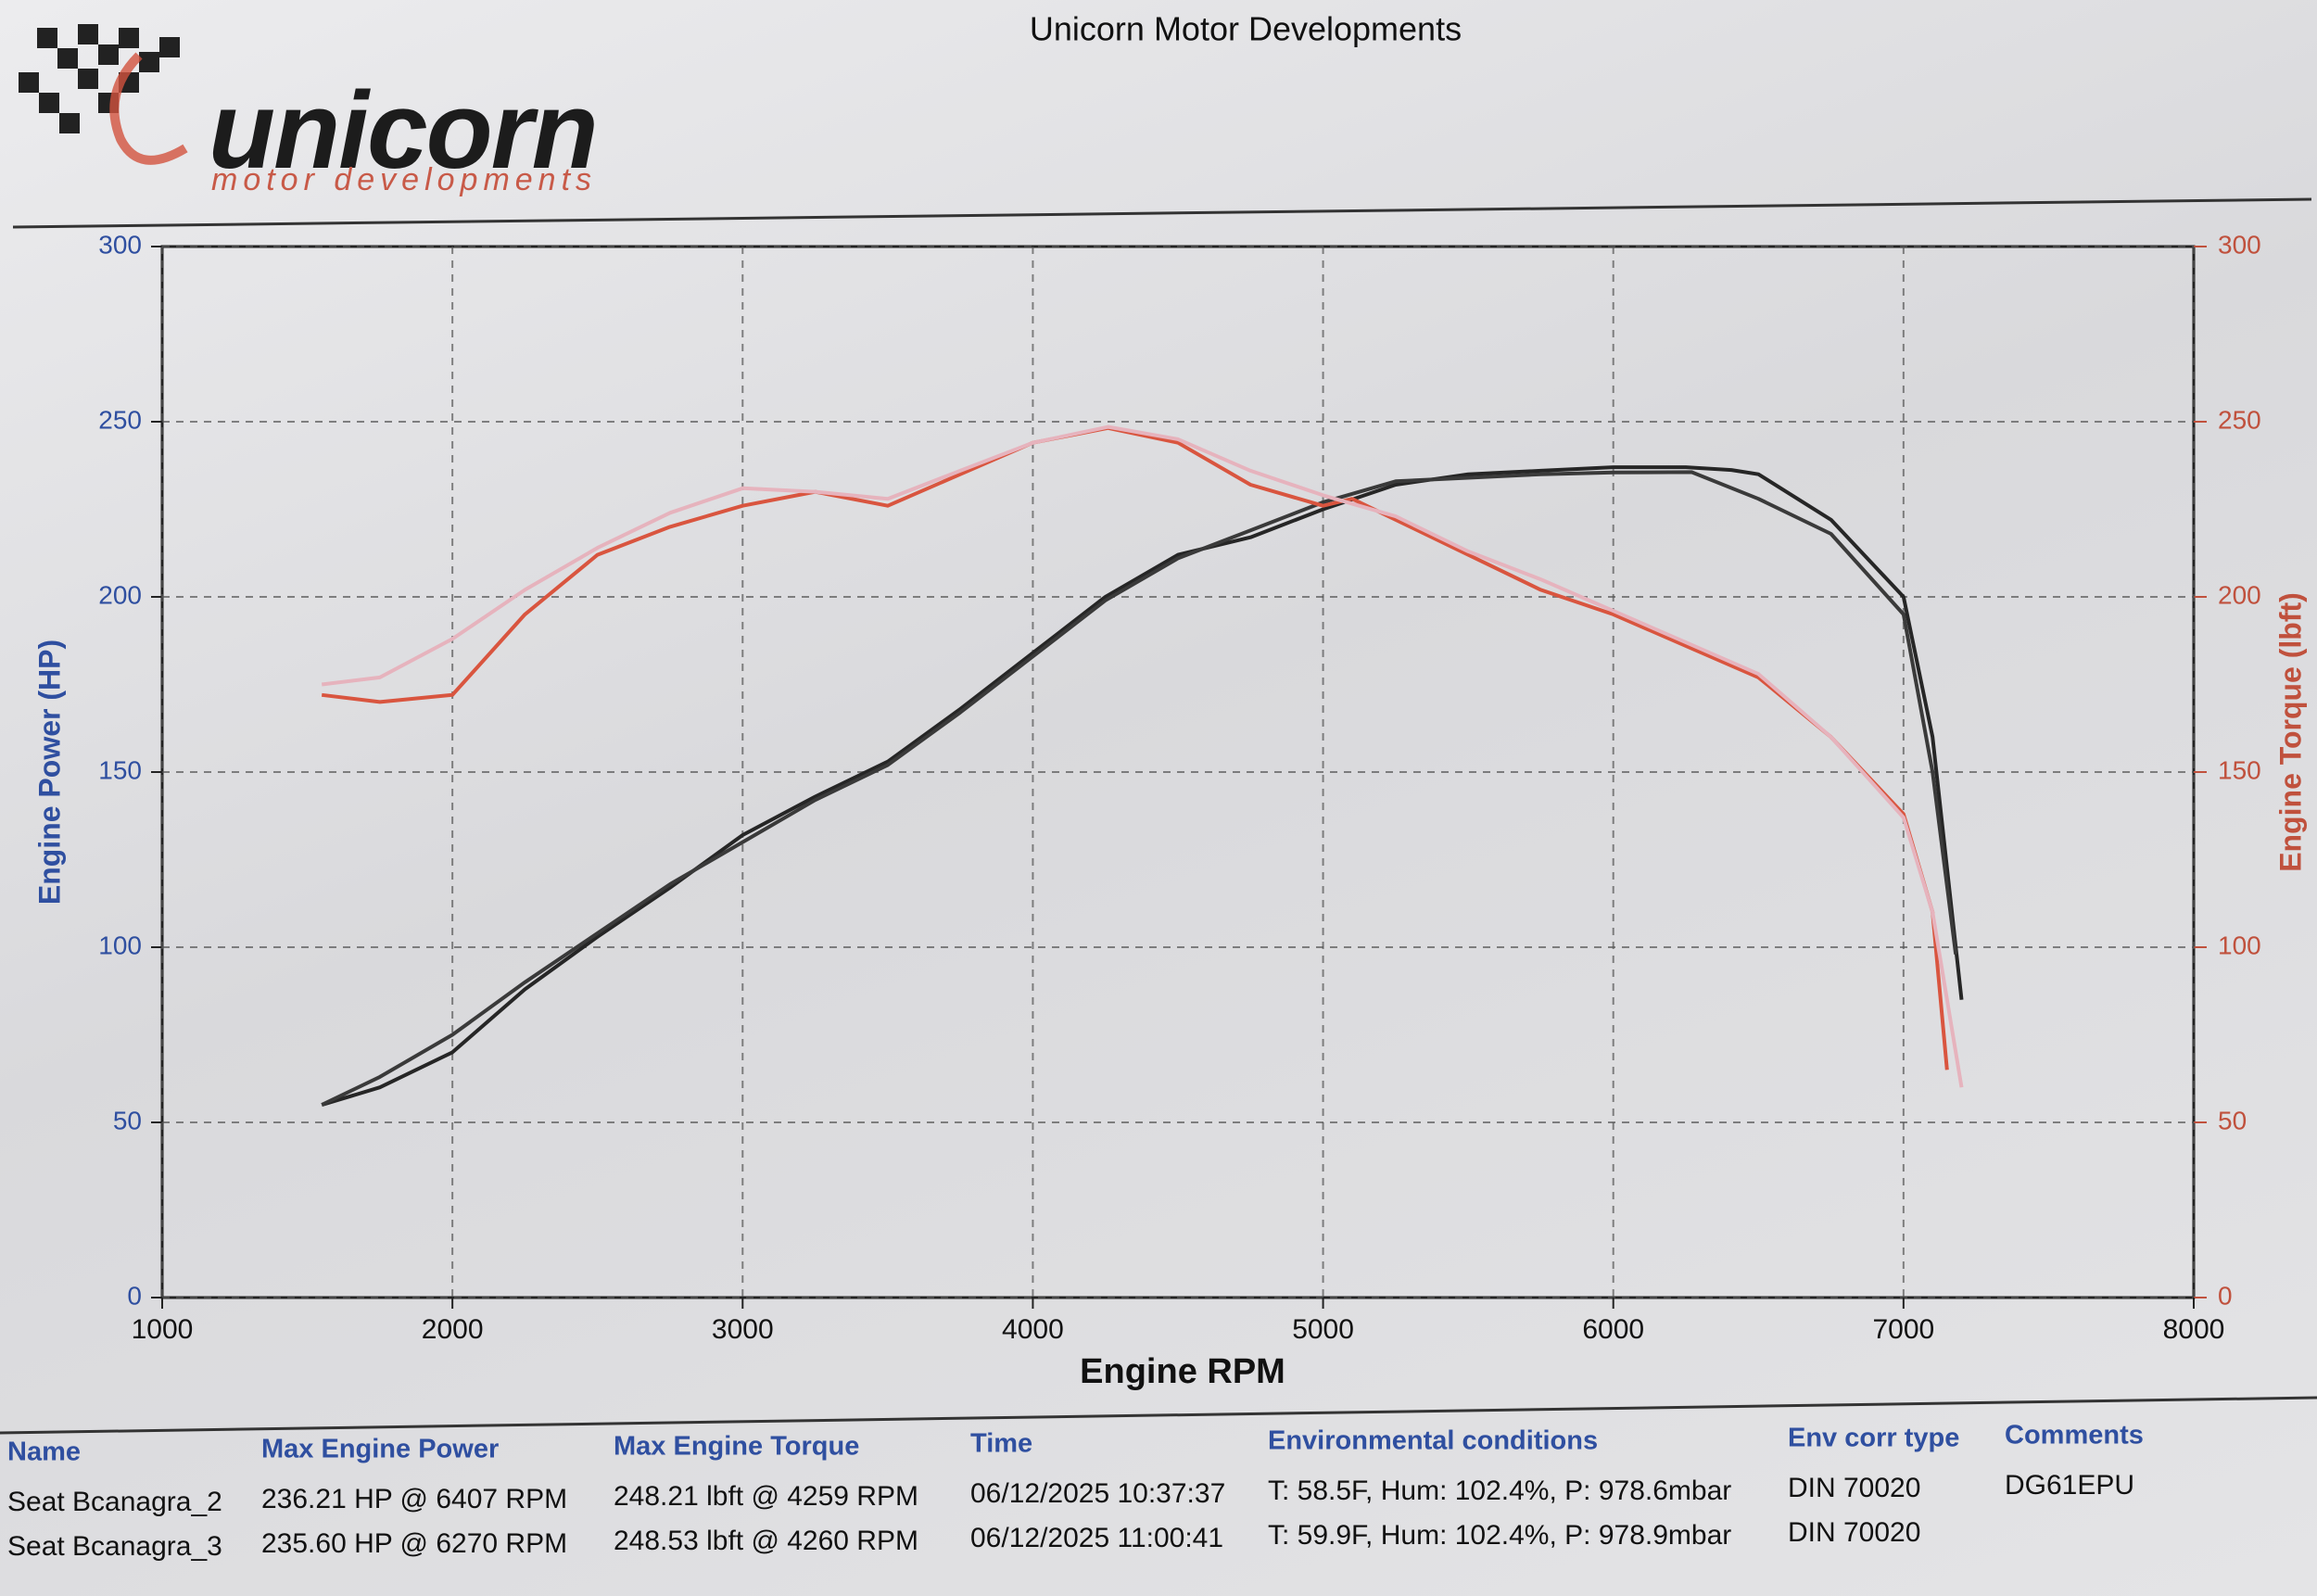 This screenshot has height=1596, width=2317. I want to click on table-header: Time, so click(1001, 1444).